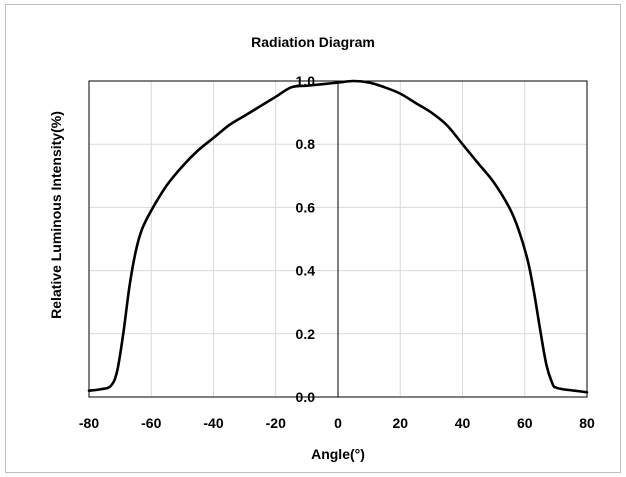 Image resolution: width=626 pixels, height=477 pixels. I want to click on x-tick-label: 20, so click(400, 423).